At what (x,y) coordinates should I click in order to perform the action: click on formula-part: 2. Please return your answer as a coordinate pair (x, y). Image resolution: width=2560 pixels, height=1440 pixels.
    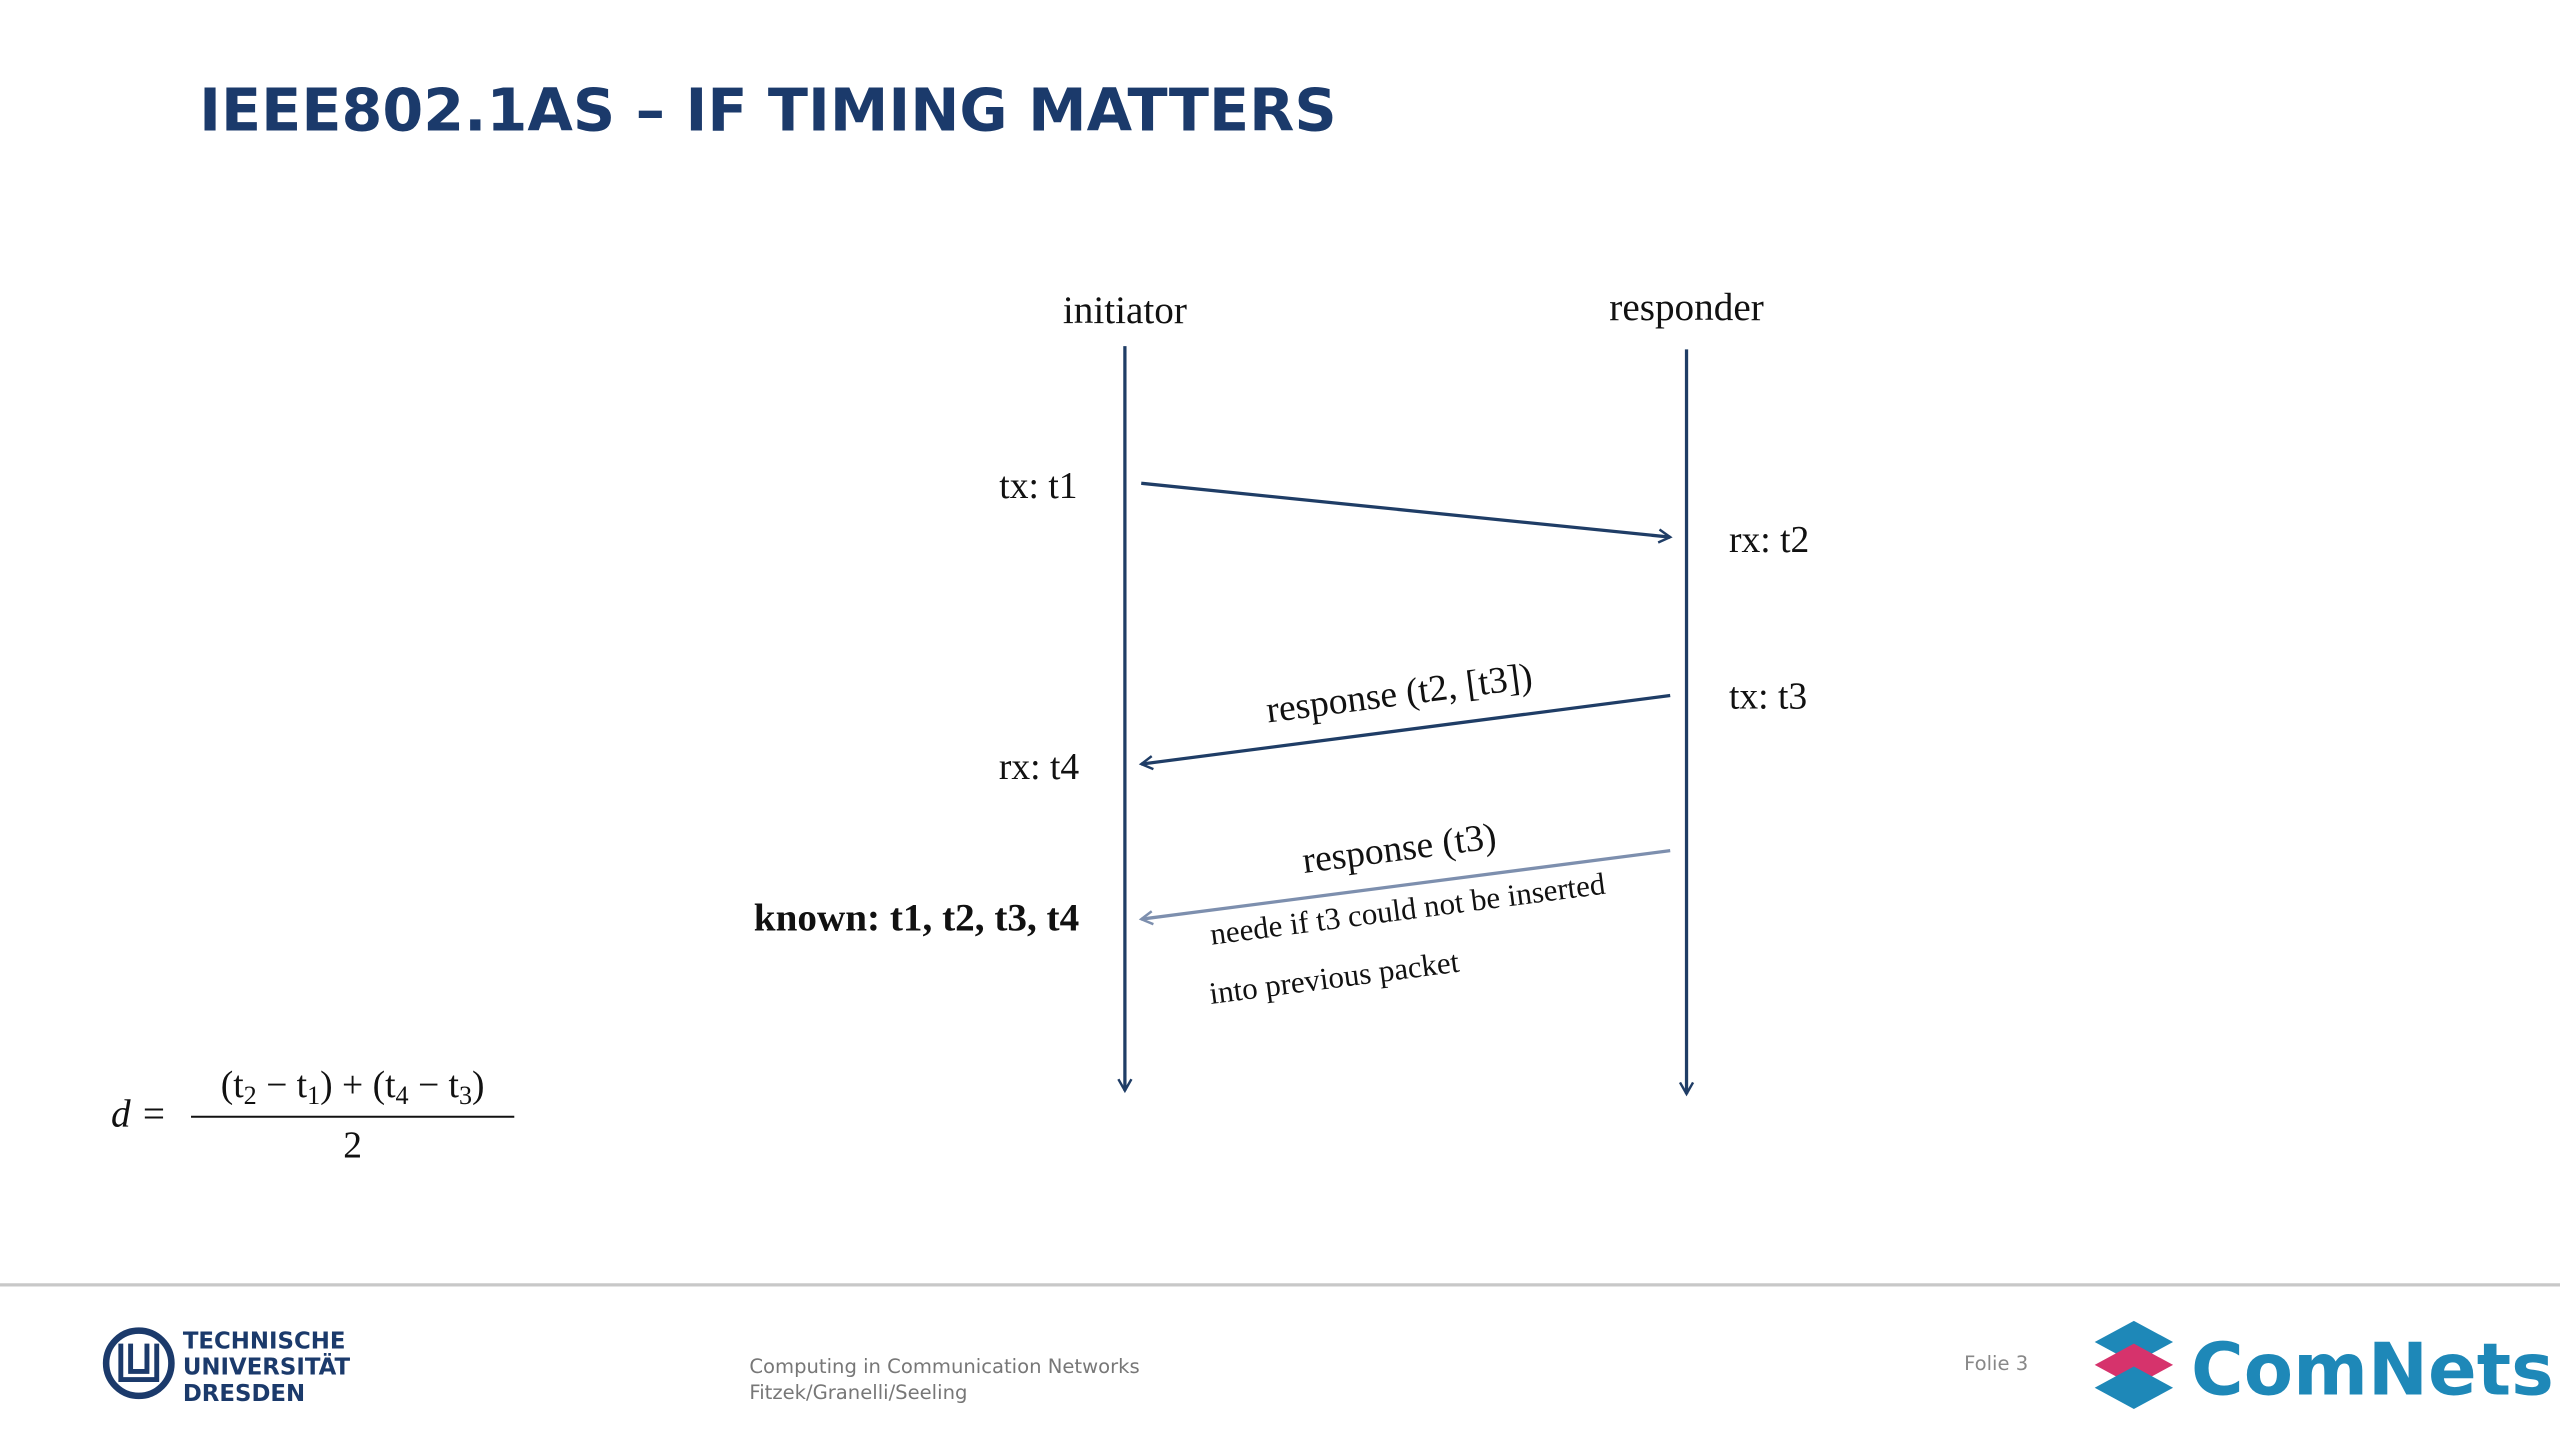
    Looking at the image, I should click on (250, 1095).